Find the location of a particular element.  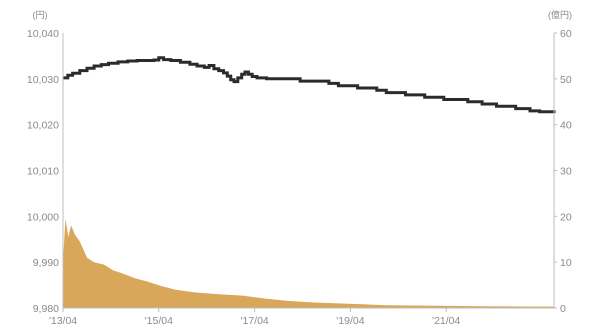

right-tick-label: 50 is located at coordinates (566, 80).